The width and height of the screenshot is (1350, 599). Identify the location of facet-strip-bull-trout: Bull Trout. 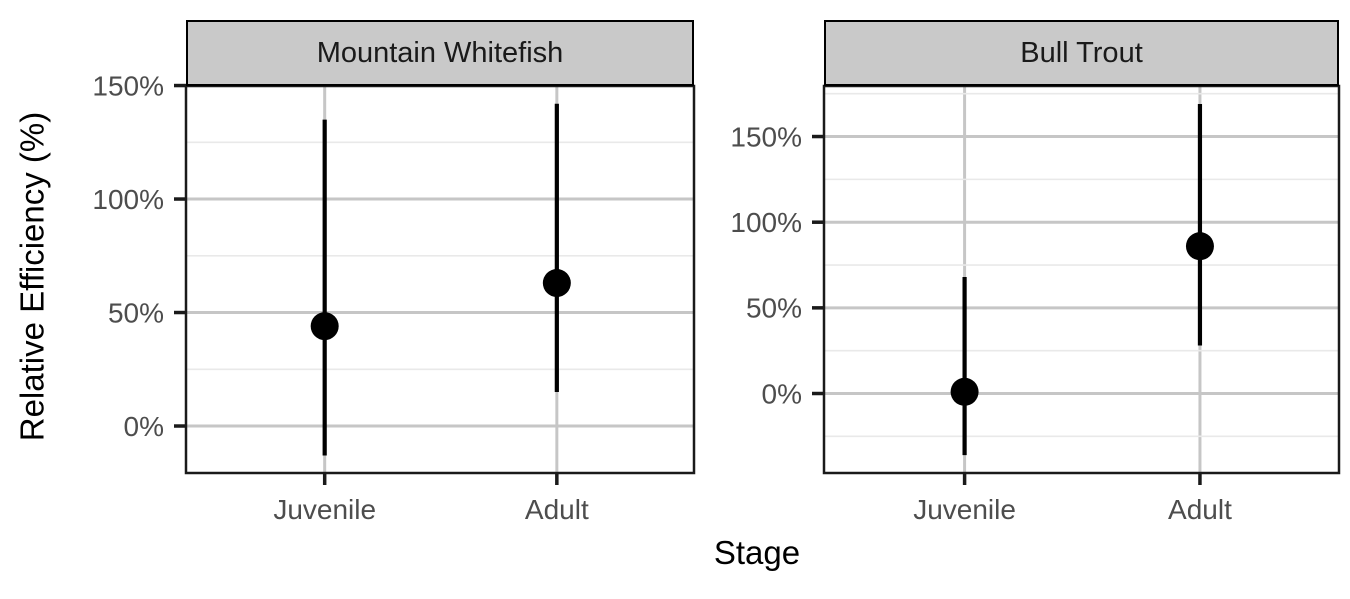
(1081, 53).